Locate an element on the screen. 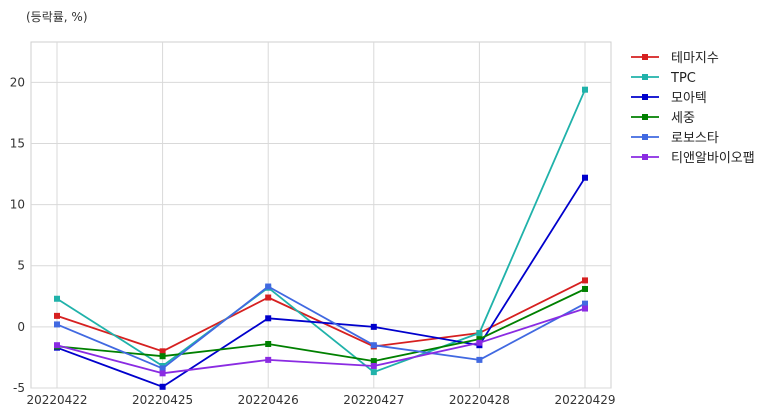 The width and height of the screenshot is (782, 416). y-tick-label: 0 is located at coordinates (21, 327).